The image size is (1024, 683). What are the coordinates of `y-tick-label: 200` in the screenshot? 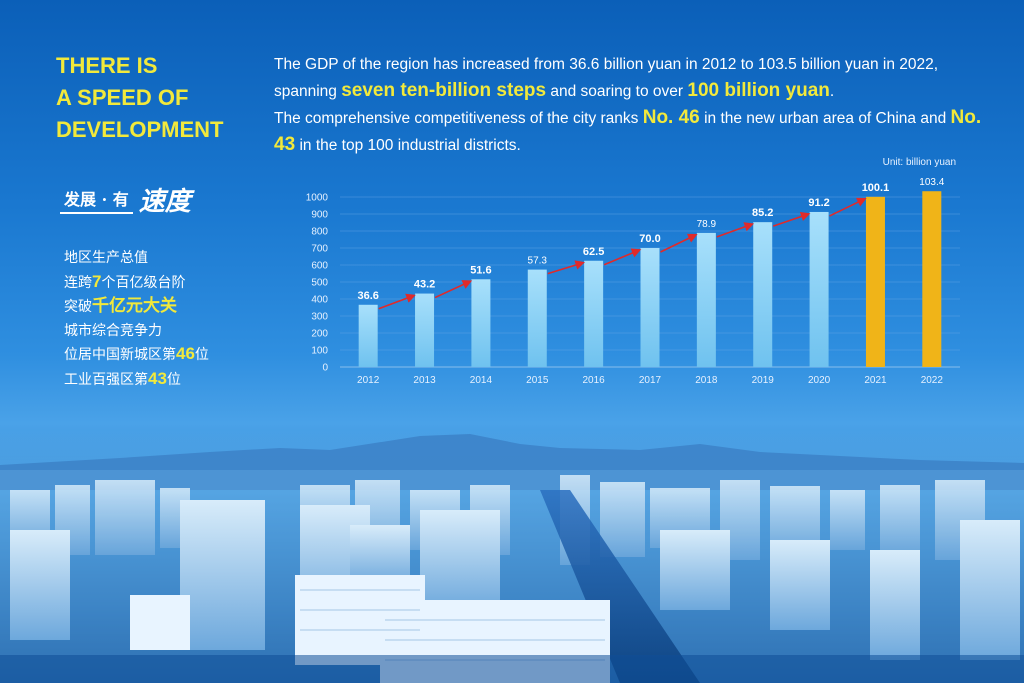 It's located at (319, 334).